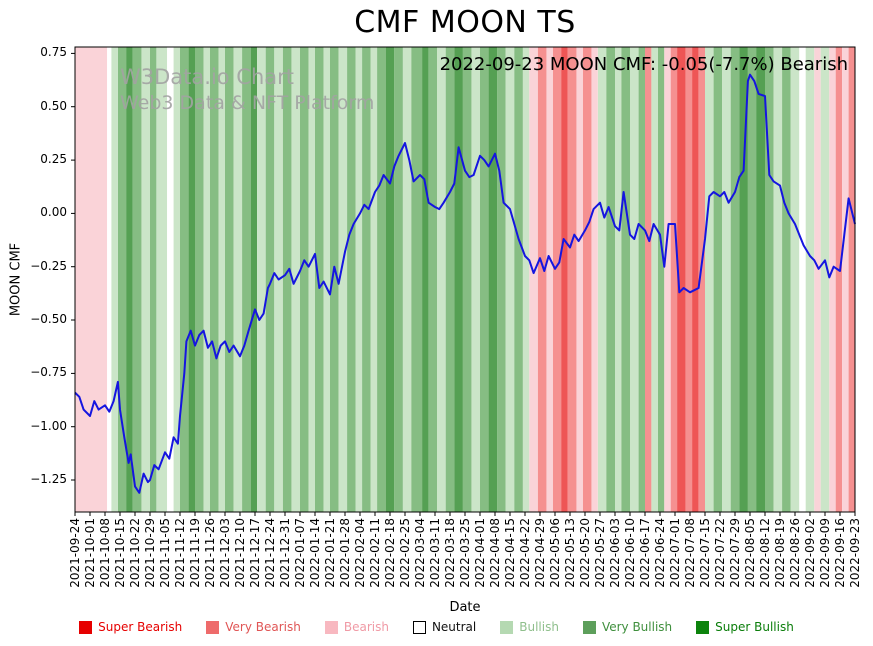  I want to click on x-tick-label: 2022-04-22, so click(525, 553).